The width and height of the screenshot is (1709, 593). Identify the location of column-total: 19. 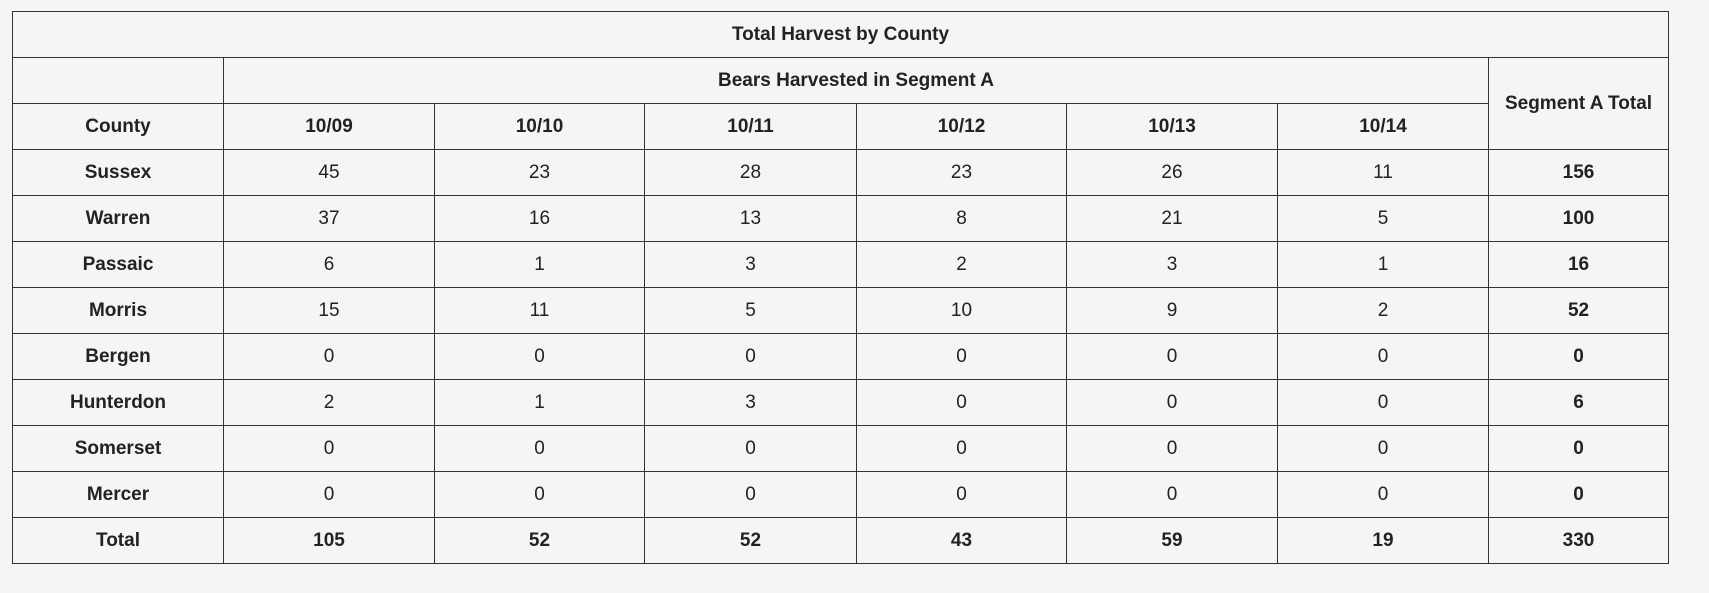
(1383, 540).